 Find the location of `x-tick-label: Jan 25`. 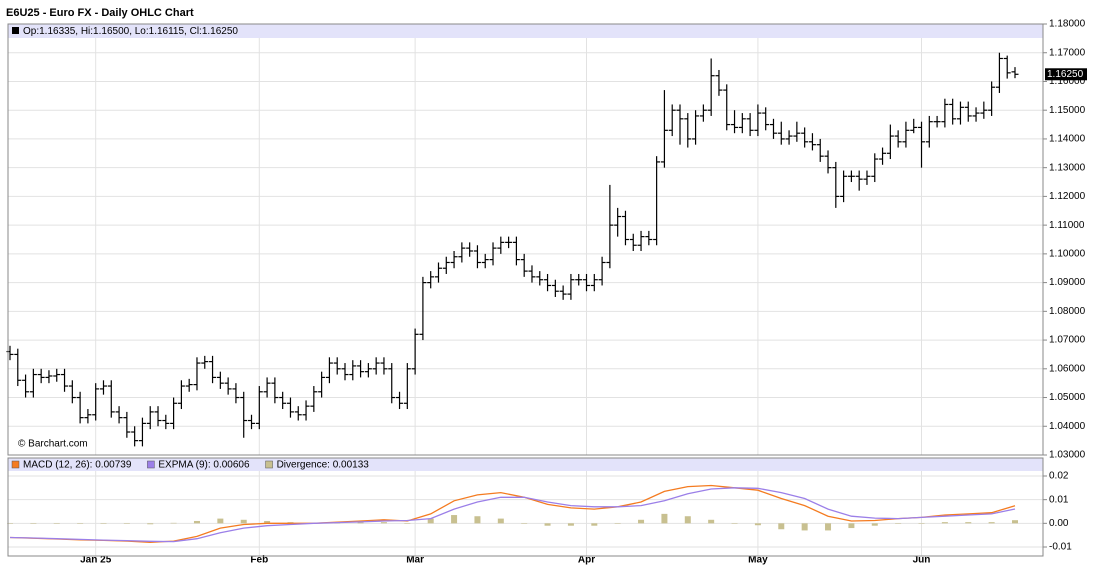

x-tick-label: Jan 25 is located at coordinates (96, 560).